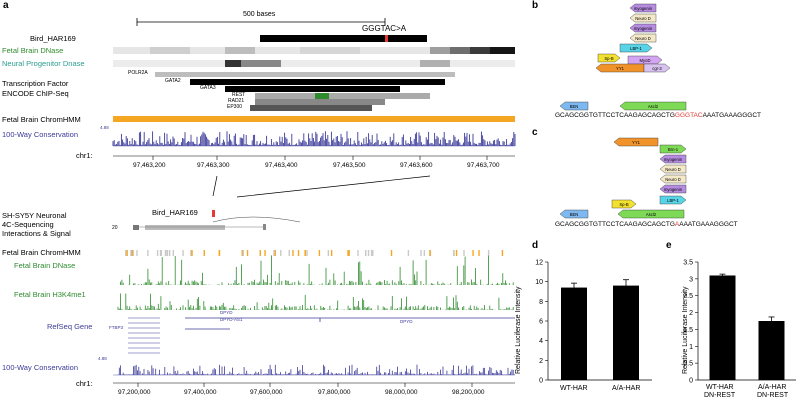 The height and width of the screenshot is (401, 800). Describe the element at coordinates (138, 73) in the screenshot. I see `tf-name-polr2a: POLR2A` at that location.